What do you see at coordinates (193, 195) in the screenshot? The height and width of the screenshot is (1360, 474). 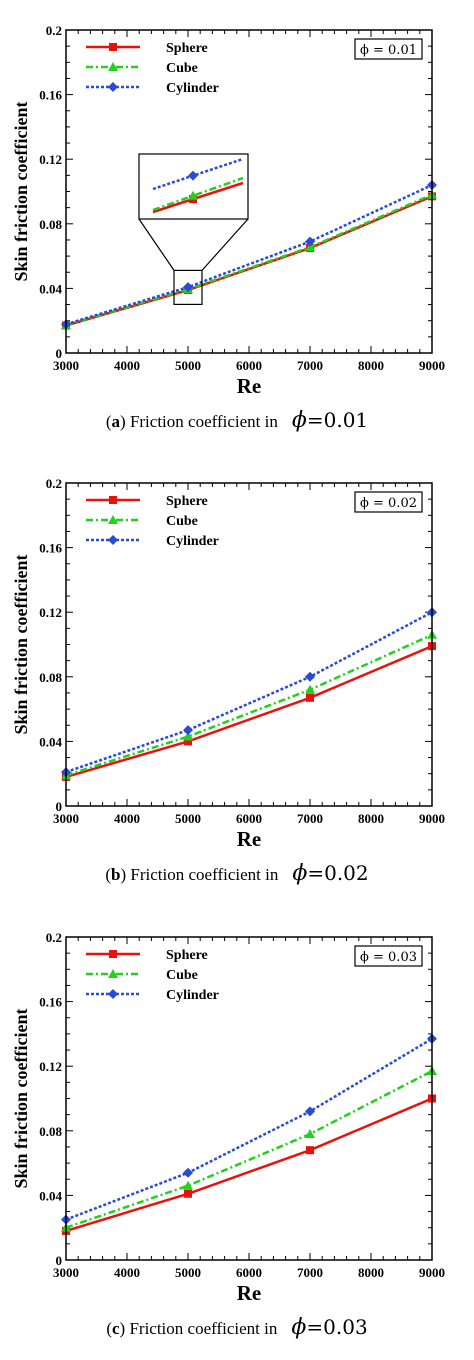 I see `chart-a-inset-cube-point` at bounding box center [193, 195].